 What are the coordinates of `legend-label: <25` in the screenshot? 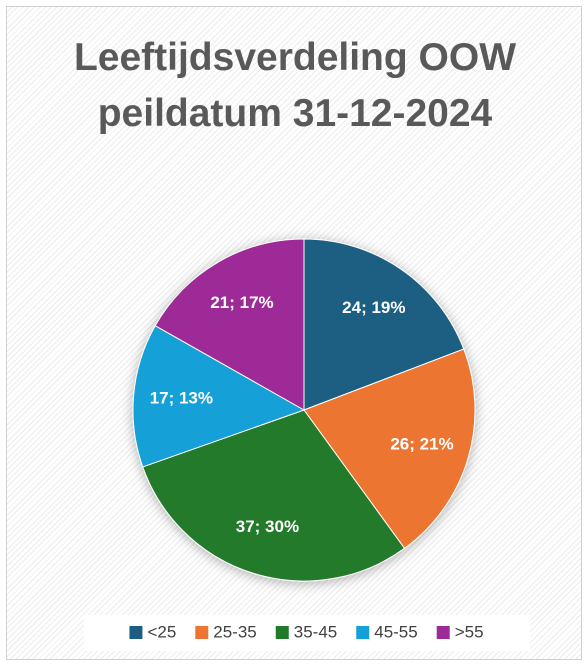 It's located at (161, 631).